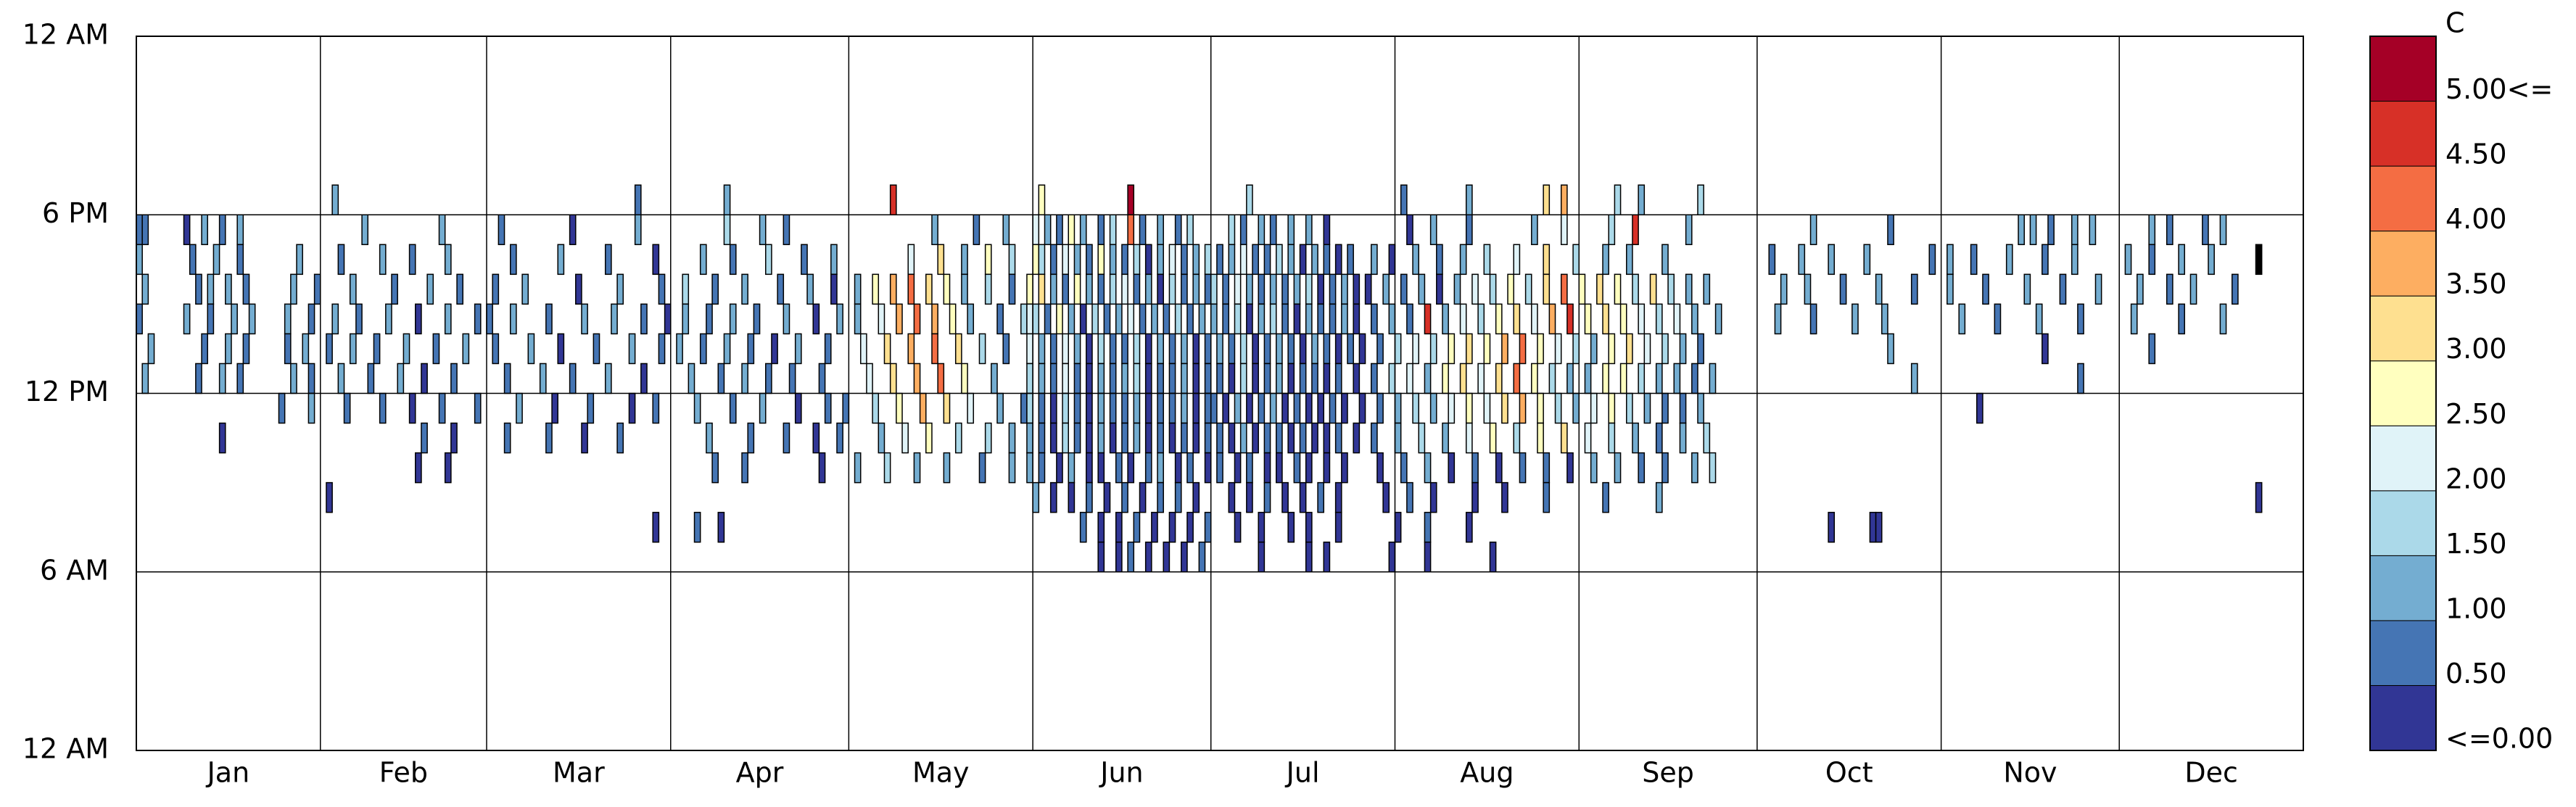  What do you see at coordinates (2476, 414) in the screenshot?
I see `colorbar-tick-label: 2.50` at bounding box center [2476, 414].